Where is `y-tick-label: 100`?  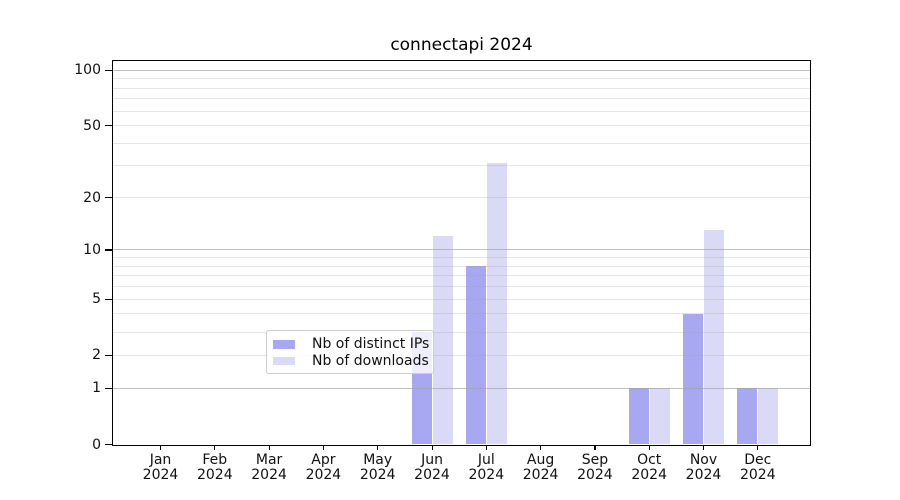
y-tick-label: 100 is located at coordinates (87, 70).